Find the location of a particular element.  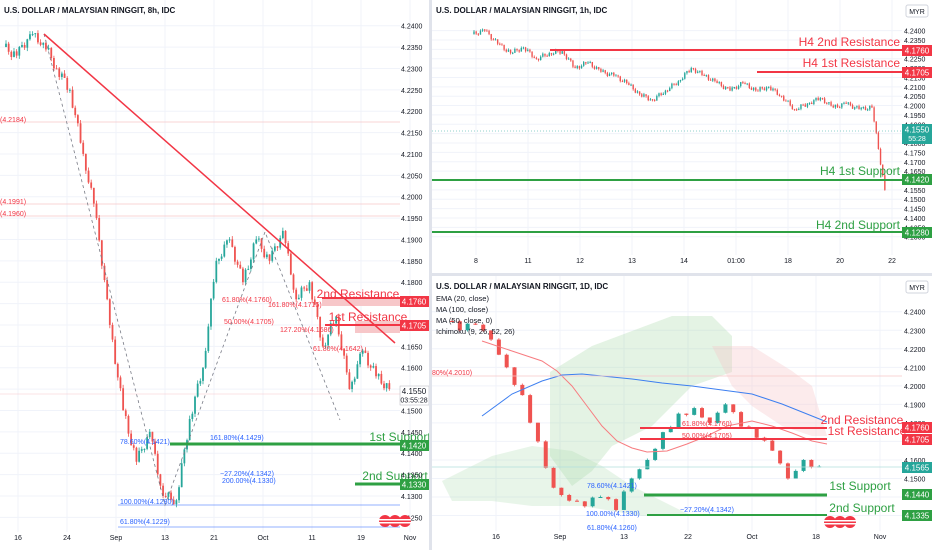

price-tick-label: 4.2050 is located at coordinates (412, 176).